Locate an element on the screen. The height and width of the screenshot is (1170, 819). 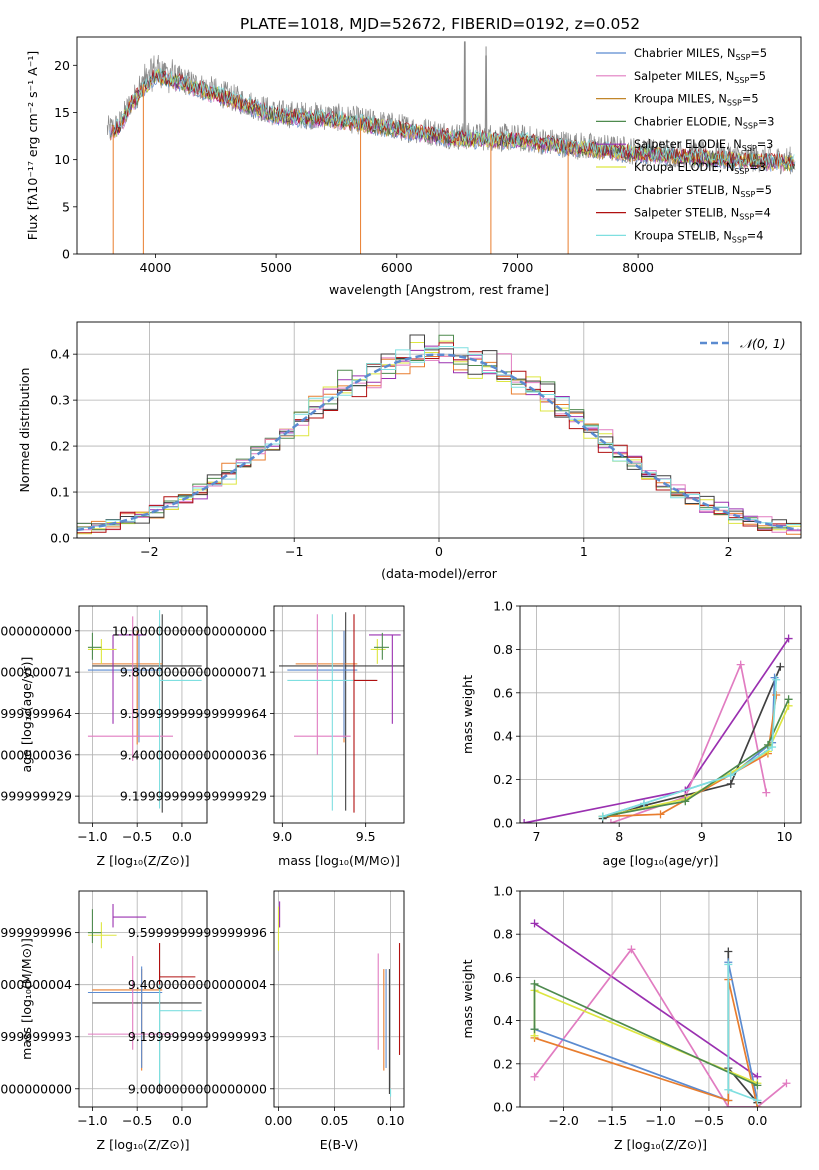
mass-vs-z-ytick-label: 9.1999999999999993 is located at coordinates (36, 1036).